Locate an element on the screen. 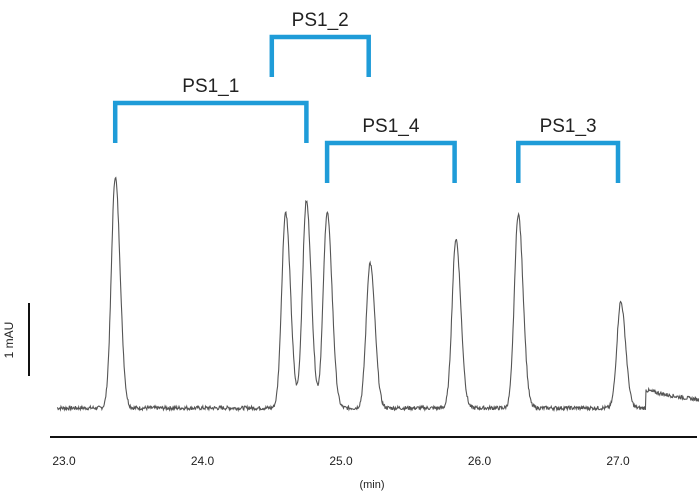  group-label: PS1_1 is located at coordinates (210, 86).